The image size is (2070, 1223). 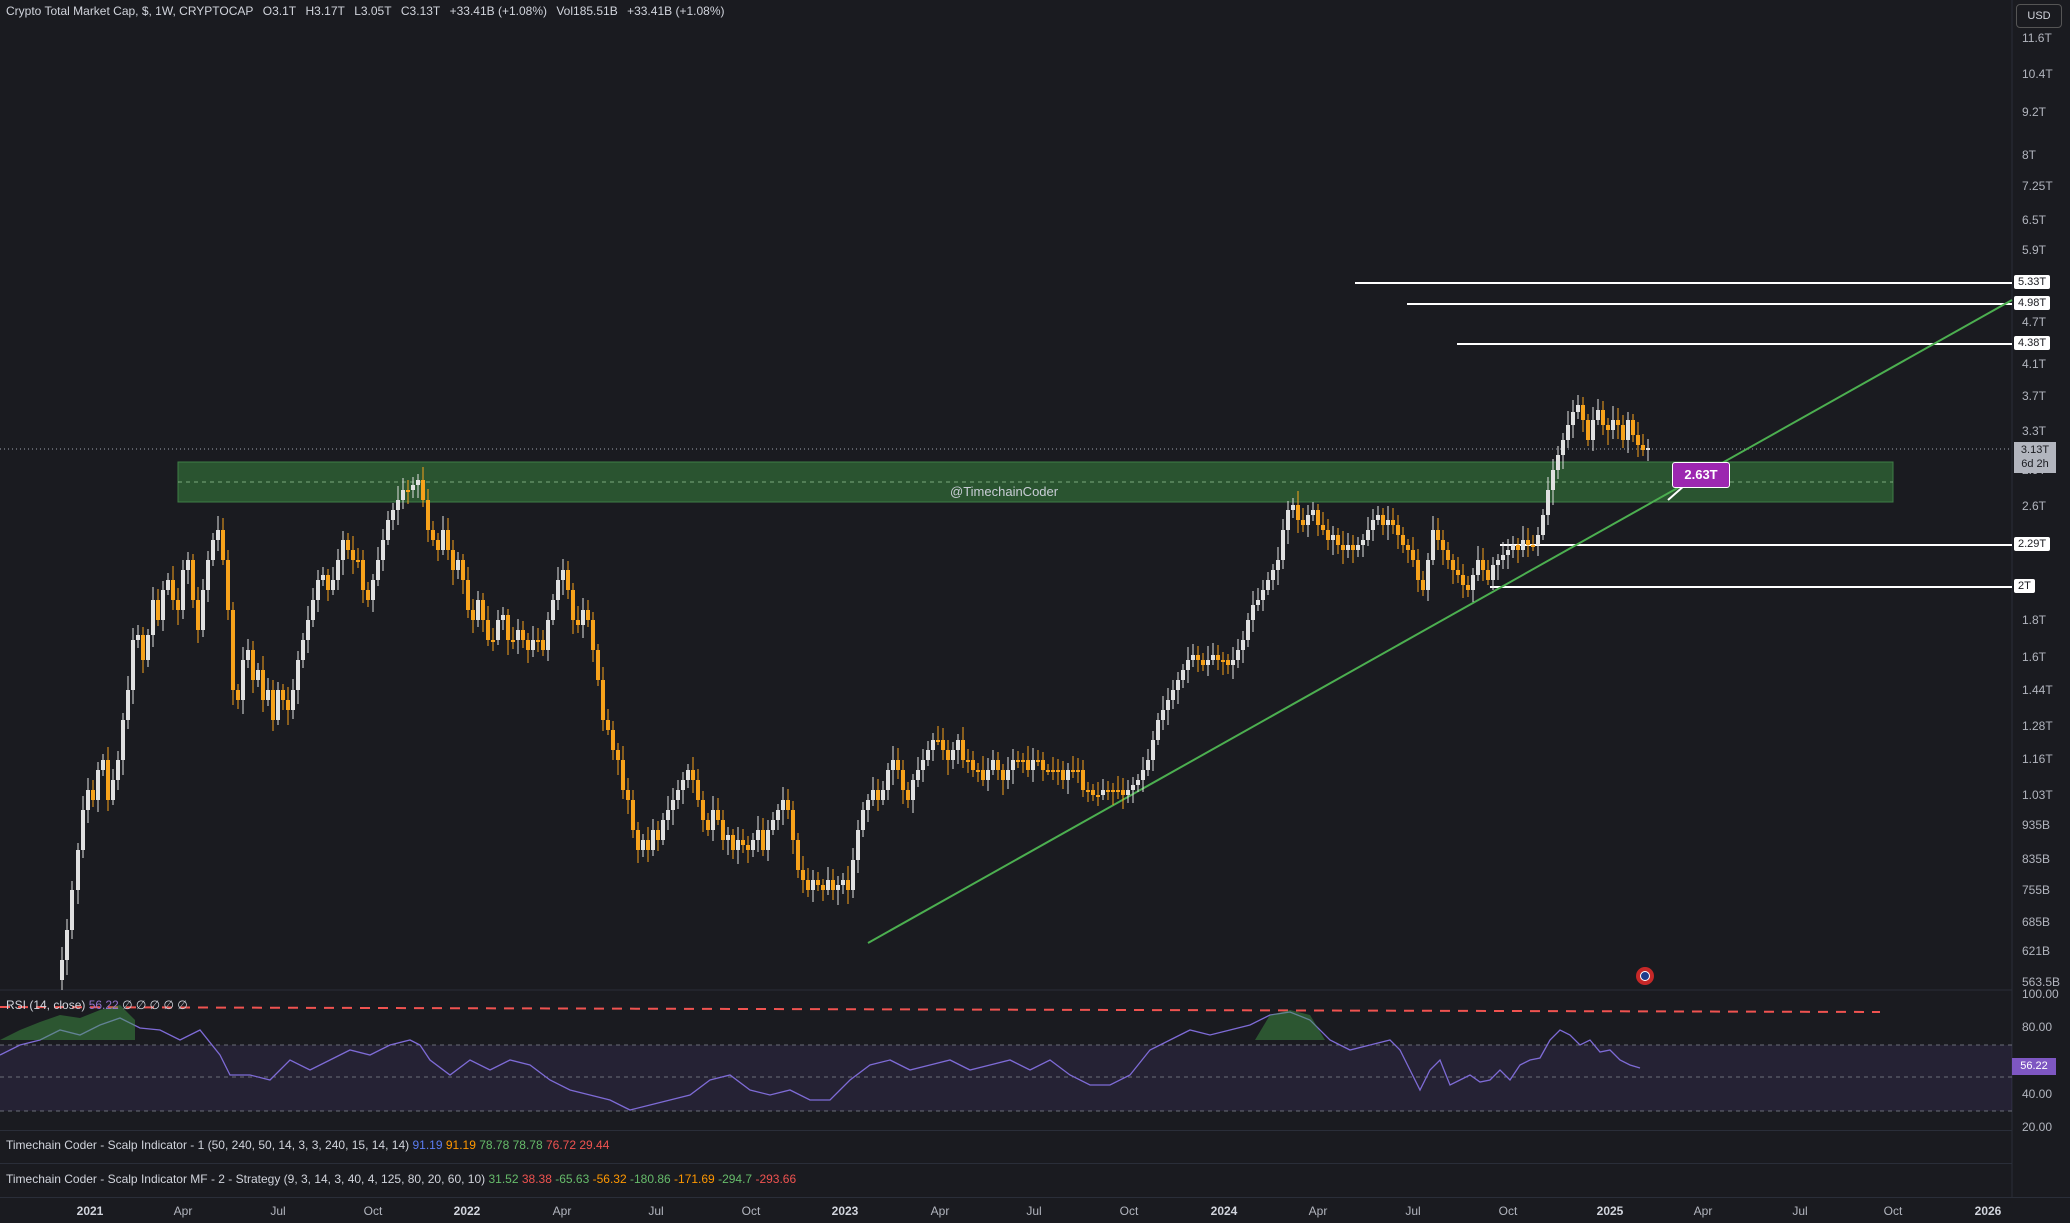 I want to click on callout-label: 2.63T, so click(x=1701, y=475).